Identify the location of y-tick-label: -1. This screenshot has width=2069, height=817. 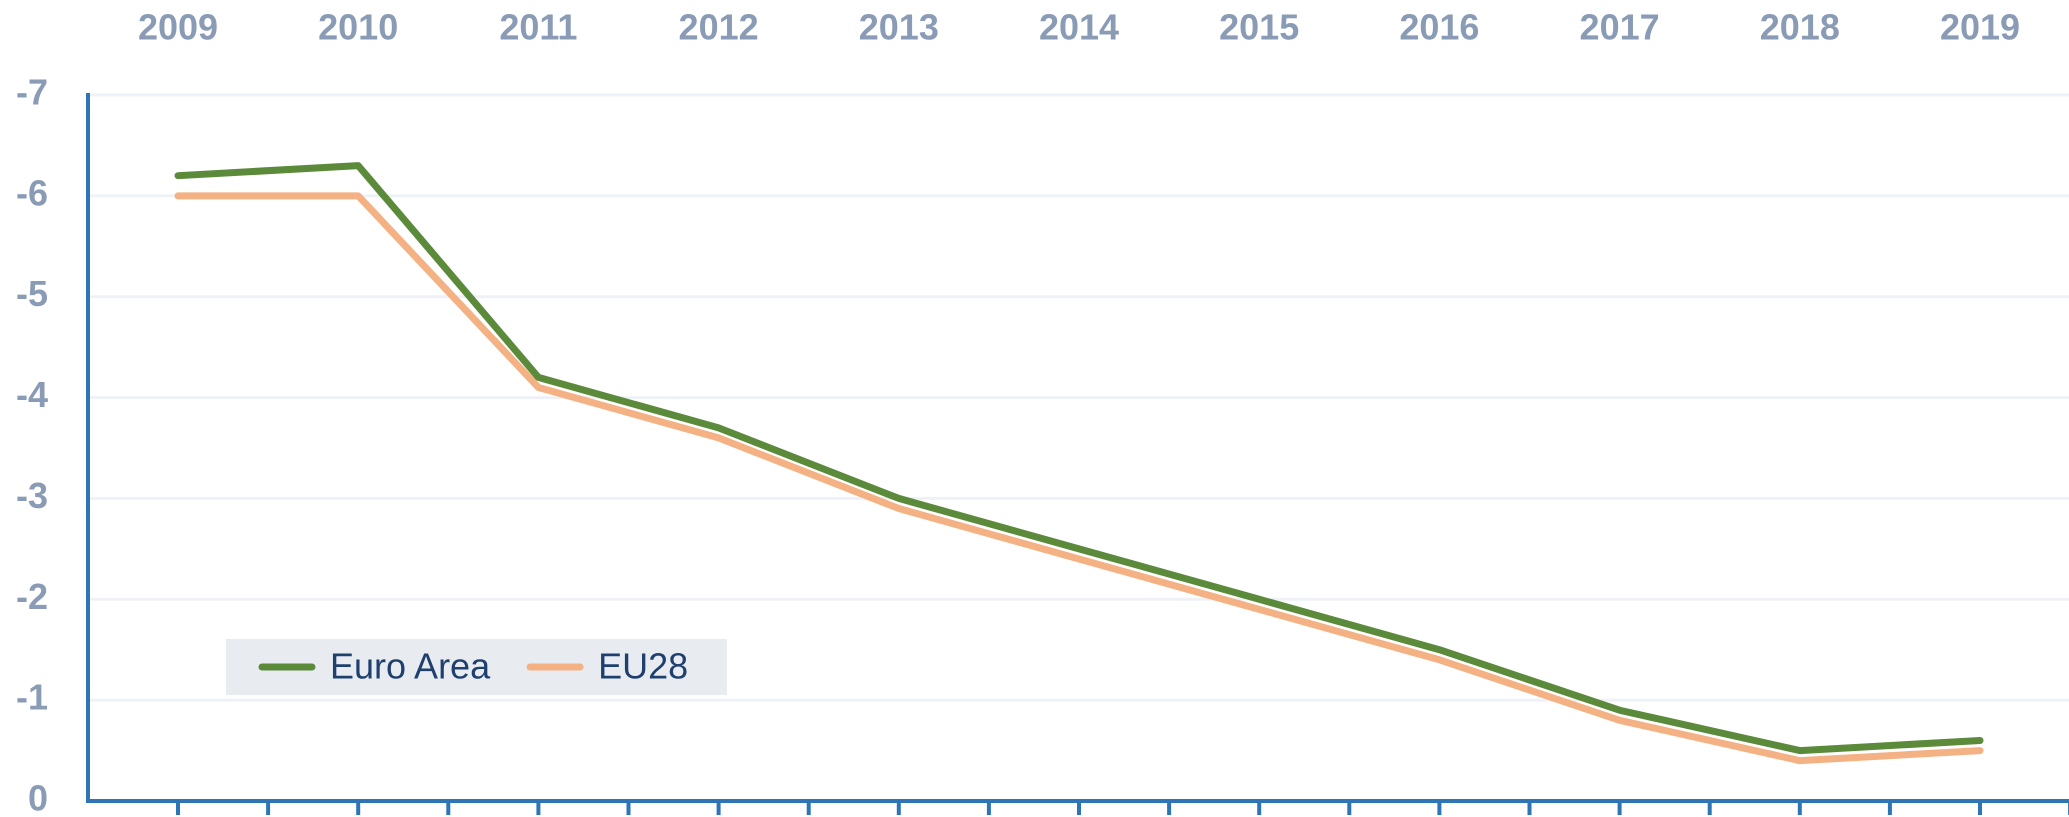
(32, 697).